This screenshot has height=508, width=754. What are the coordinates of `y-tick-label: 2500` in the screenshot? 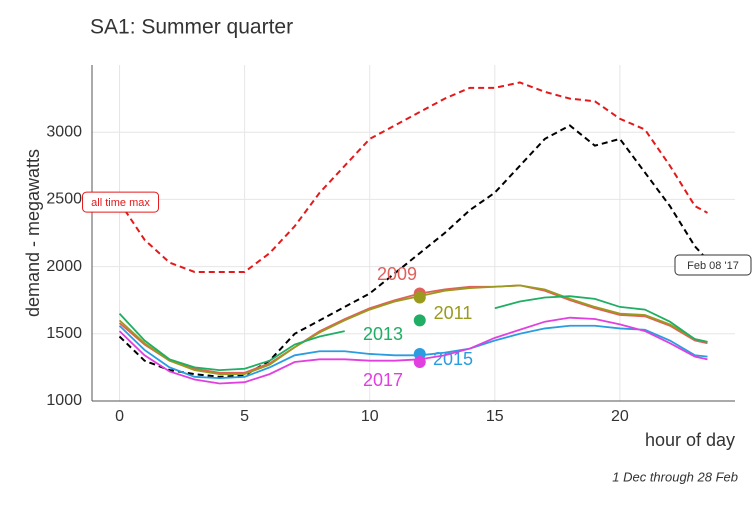 It's located at (64, 199).